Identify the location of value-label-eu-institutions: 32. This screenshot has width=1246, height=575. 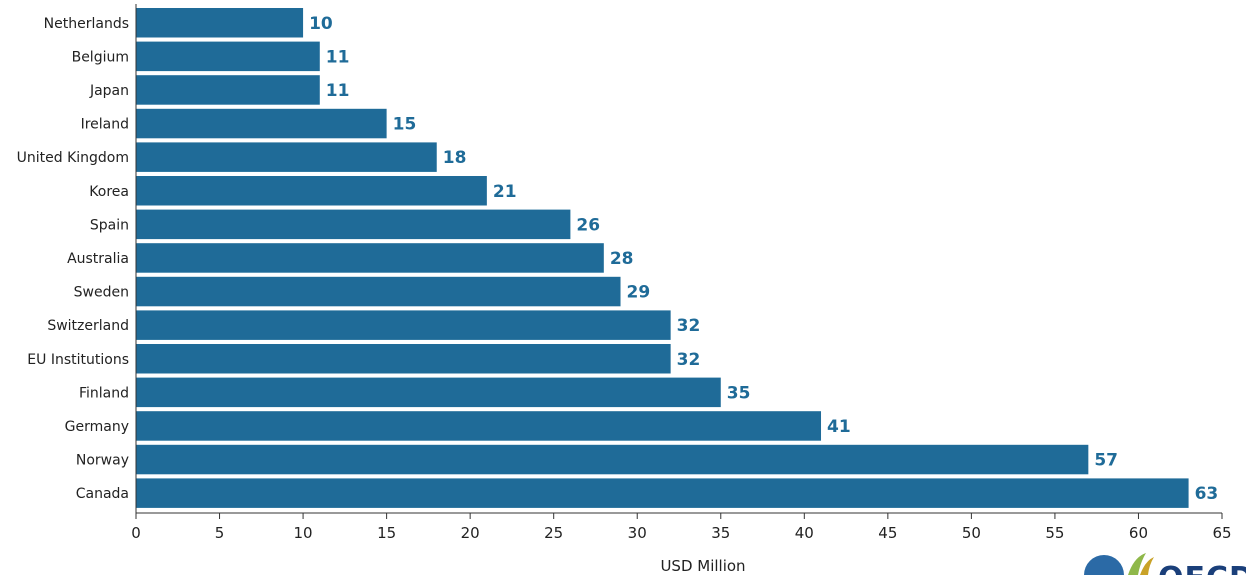
(689, 360).